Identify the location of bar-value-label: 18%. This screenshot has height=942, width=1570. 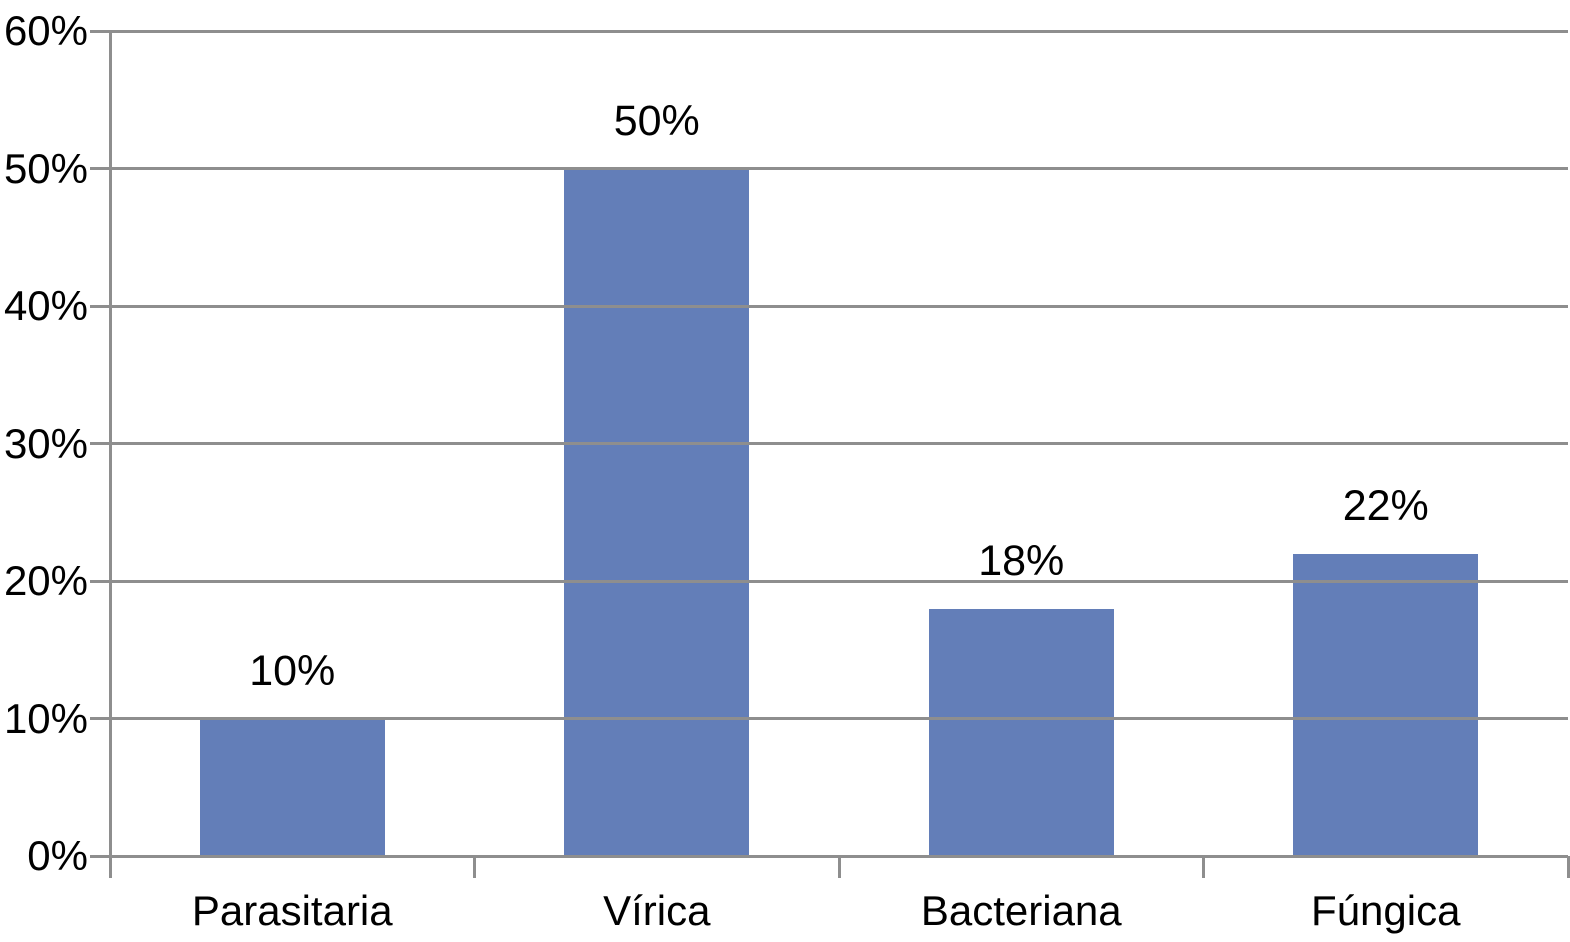
(1021, 560).